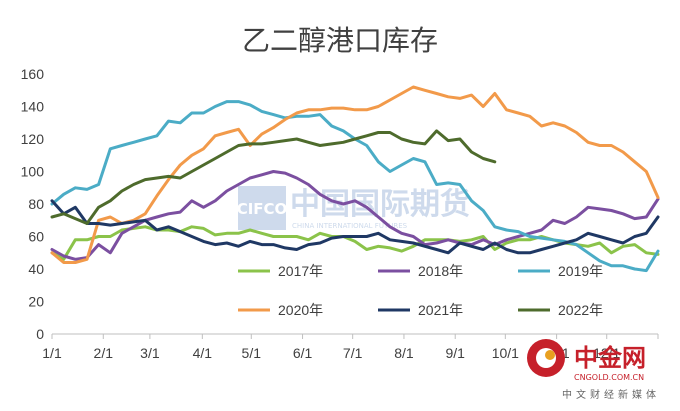 Image resolution: width=680 pixels, height=411 pixels. I want to click on legend-label: 2021年, so click(440, 310).